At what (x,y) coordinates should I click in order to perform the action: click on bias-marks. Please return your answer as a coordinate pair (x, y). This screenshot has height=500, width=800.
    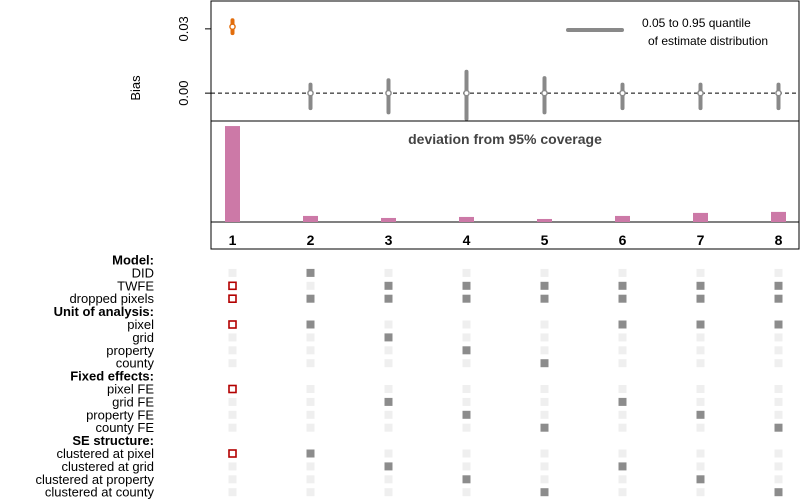
    Looking at the image, I should click on (505, 69).